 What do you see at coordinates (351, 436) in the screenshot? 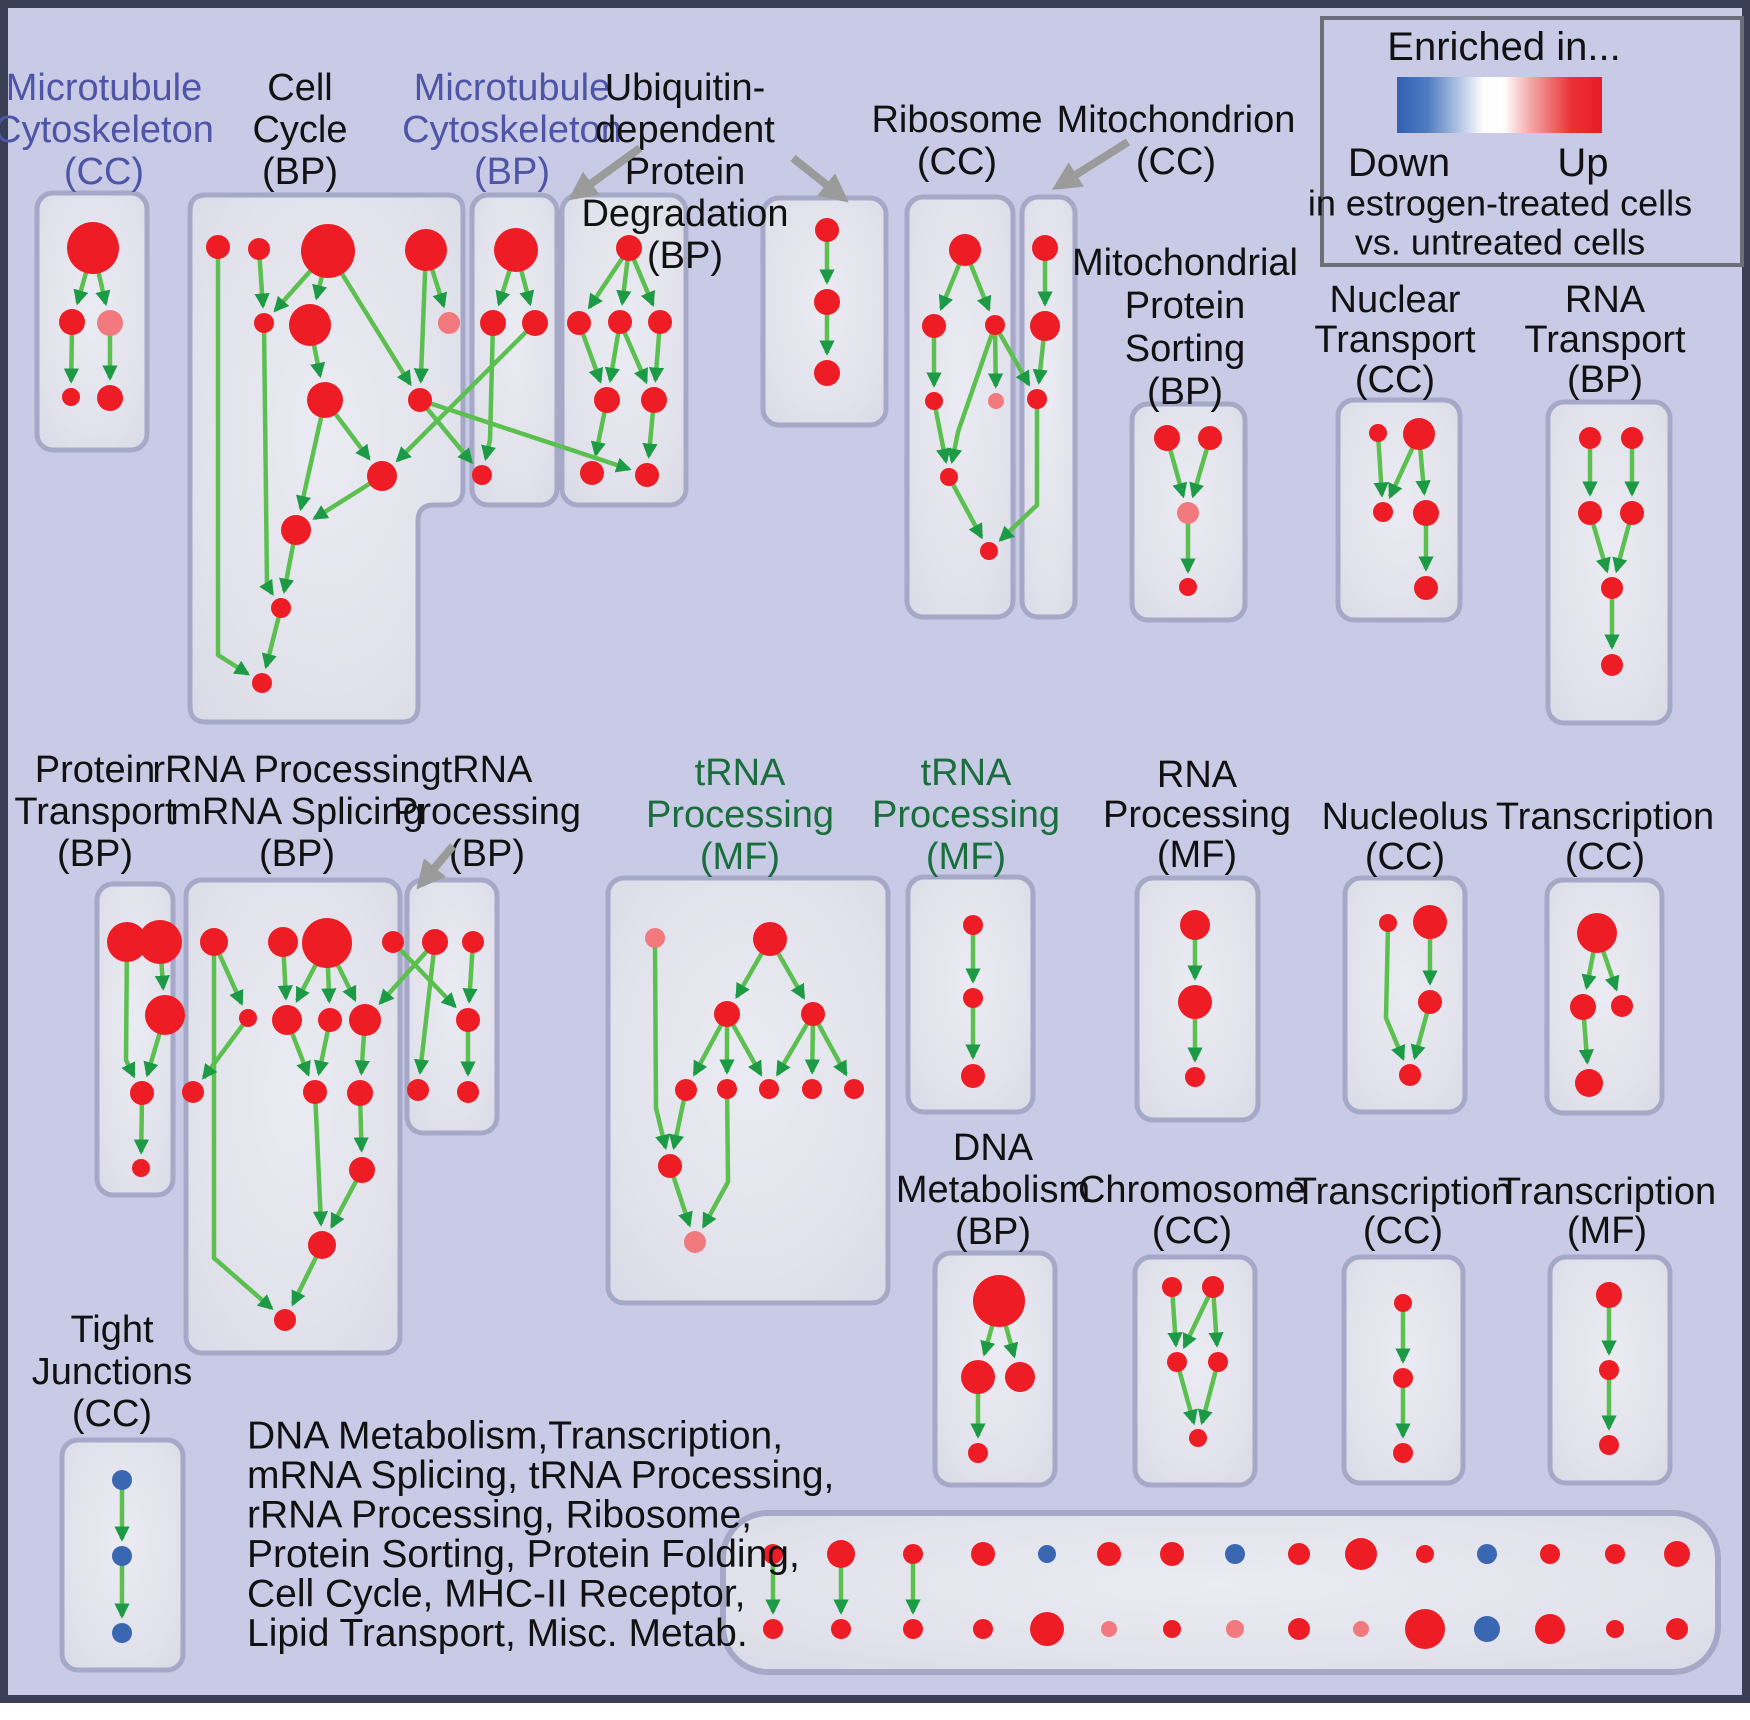
I see `edge-cell-cycle-n8-n10` at bounding box center [351, 436].